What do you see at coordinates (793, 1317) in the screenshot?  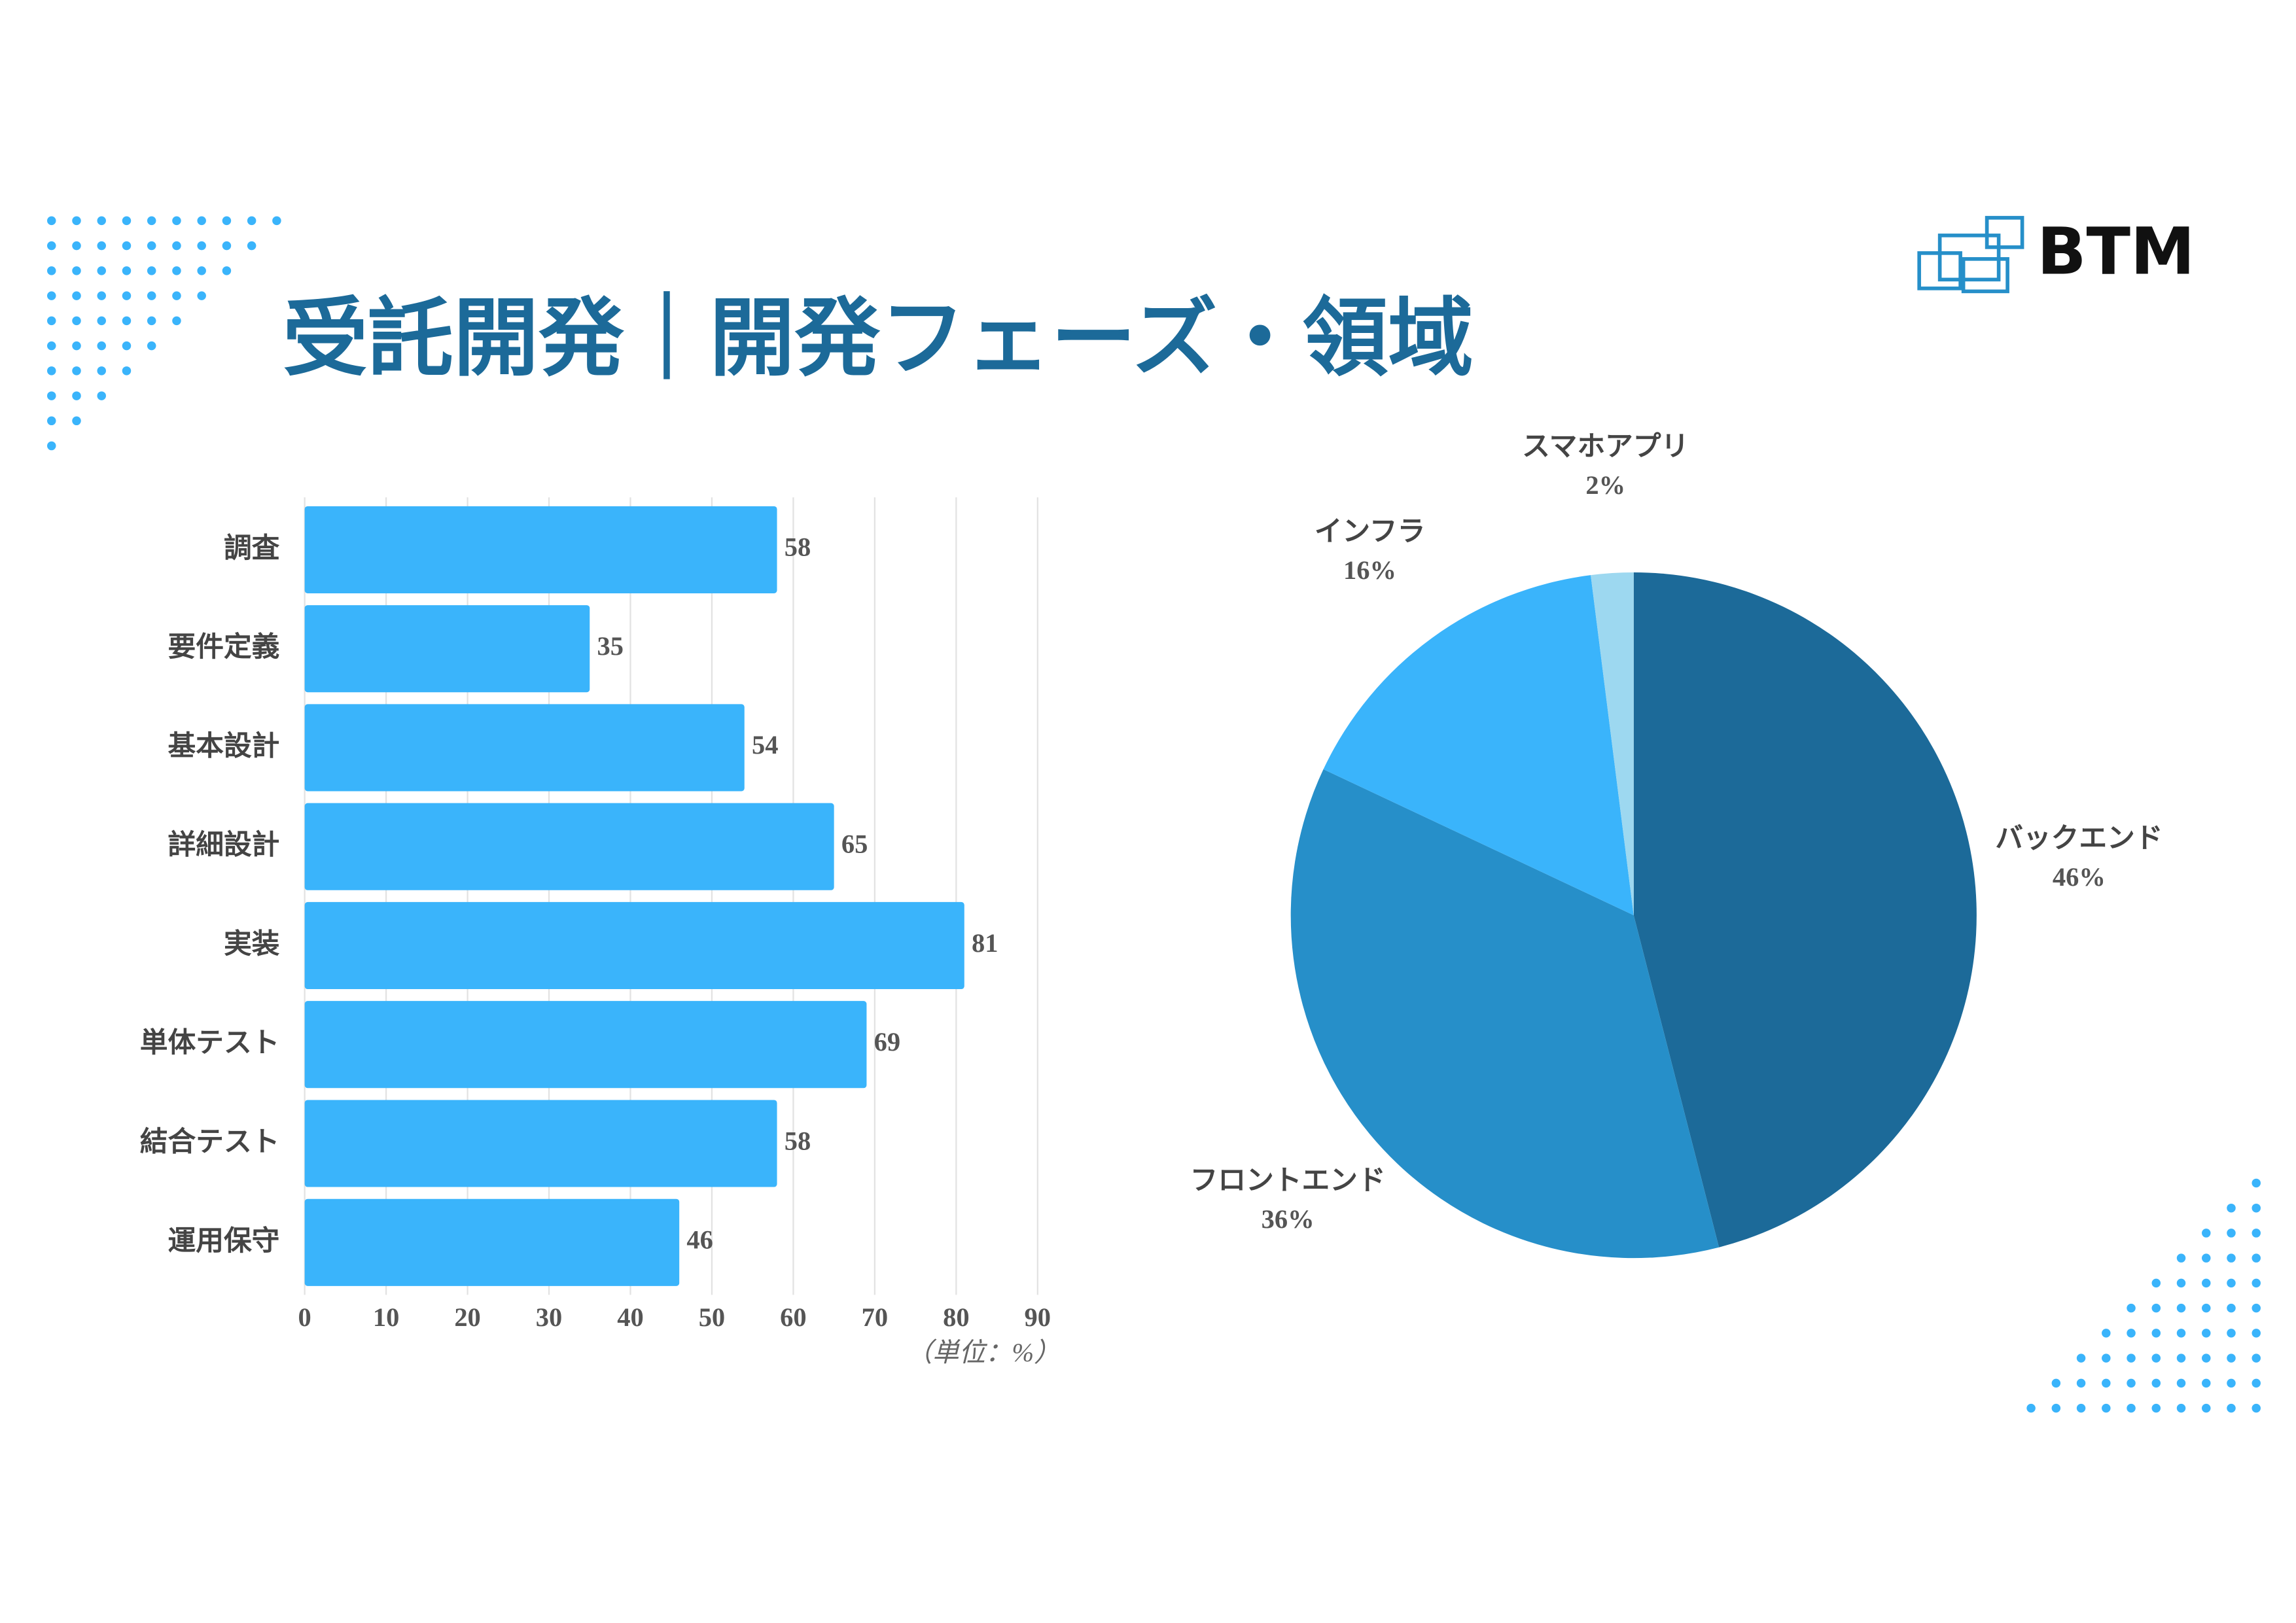 I see `x-tick-label: 60` at bounding box center [793, 1317].